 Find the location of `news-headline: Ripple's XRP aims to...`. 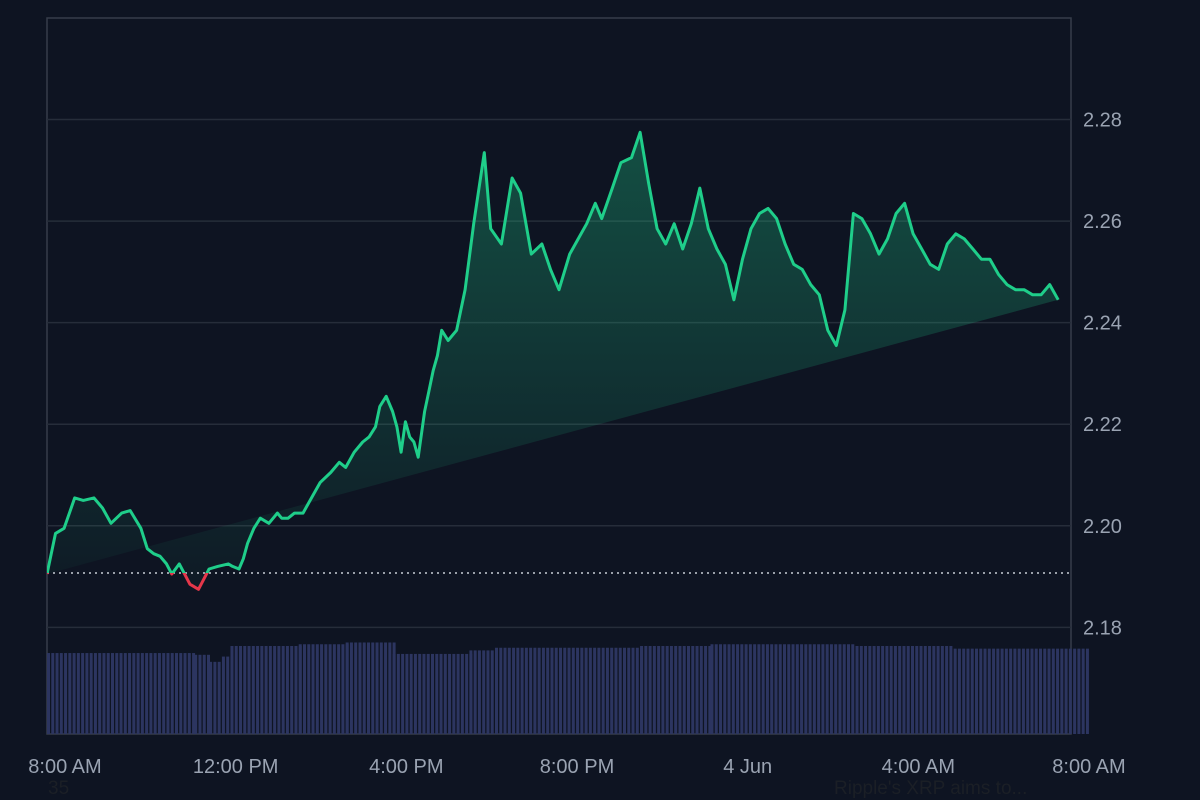

news-headline: Ripple's XRP aims to... is located at coordinates (931, 788).